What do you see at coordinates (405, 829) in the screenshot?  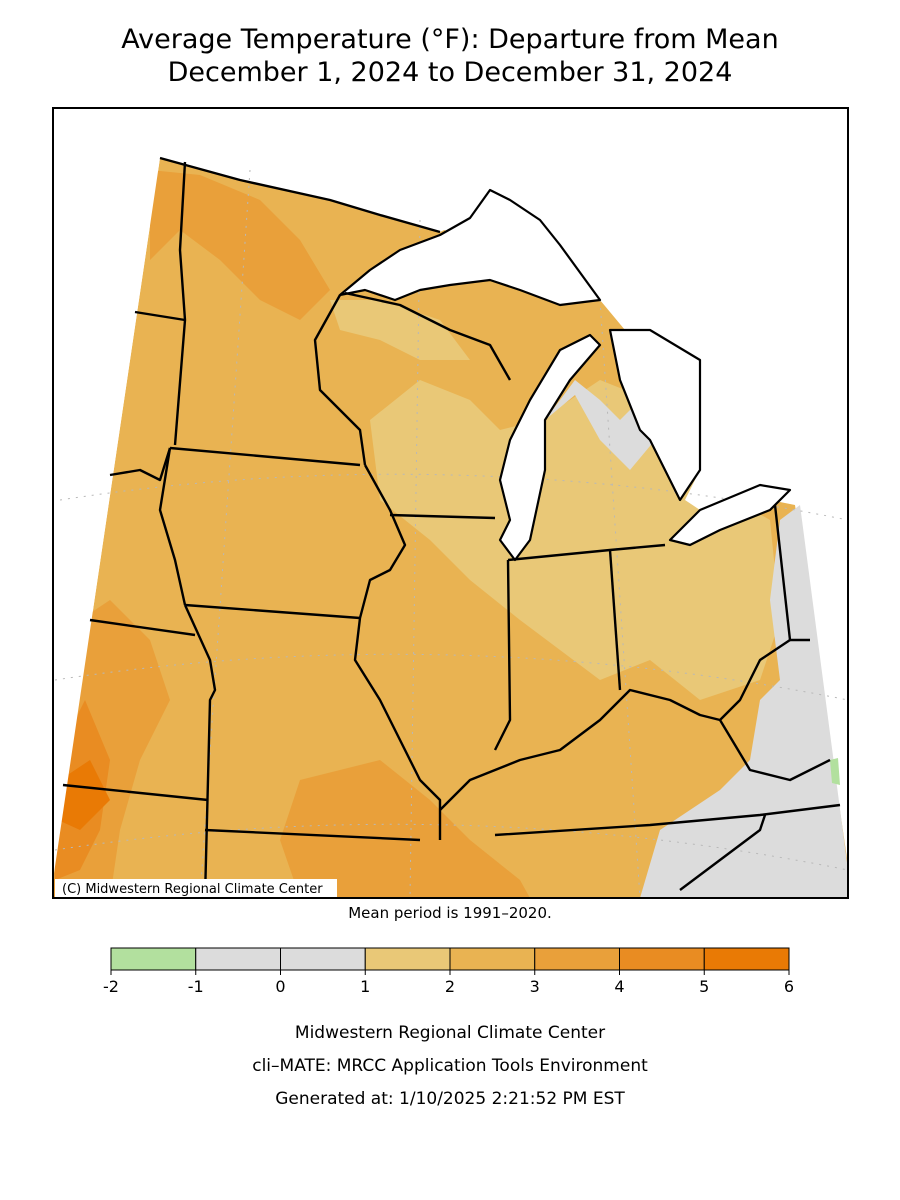 I see `anomaly-south` at bounding box center [405, 829].